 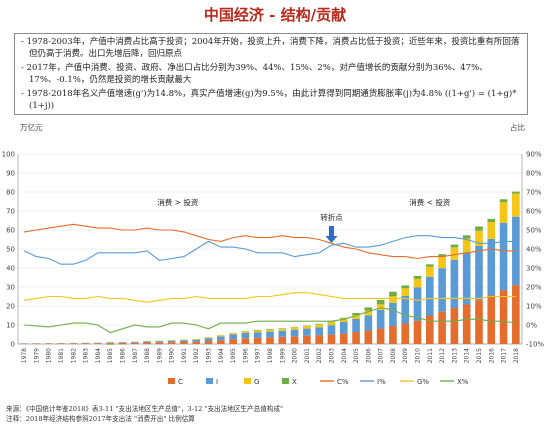 What do you see at coordinates (233, 334) in the screenshot?
I see `bar-g-1995` at bounding box center [233, 334].